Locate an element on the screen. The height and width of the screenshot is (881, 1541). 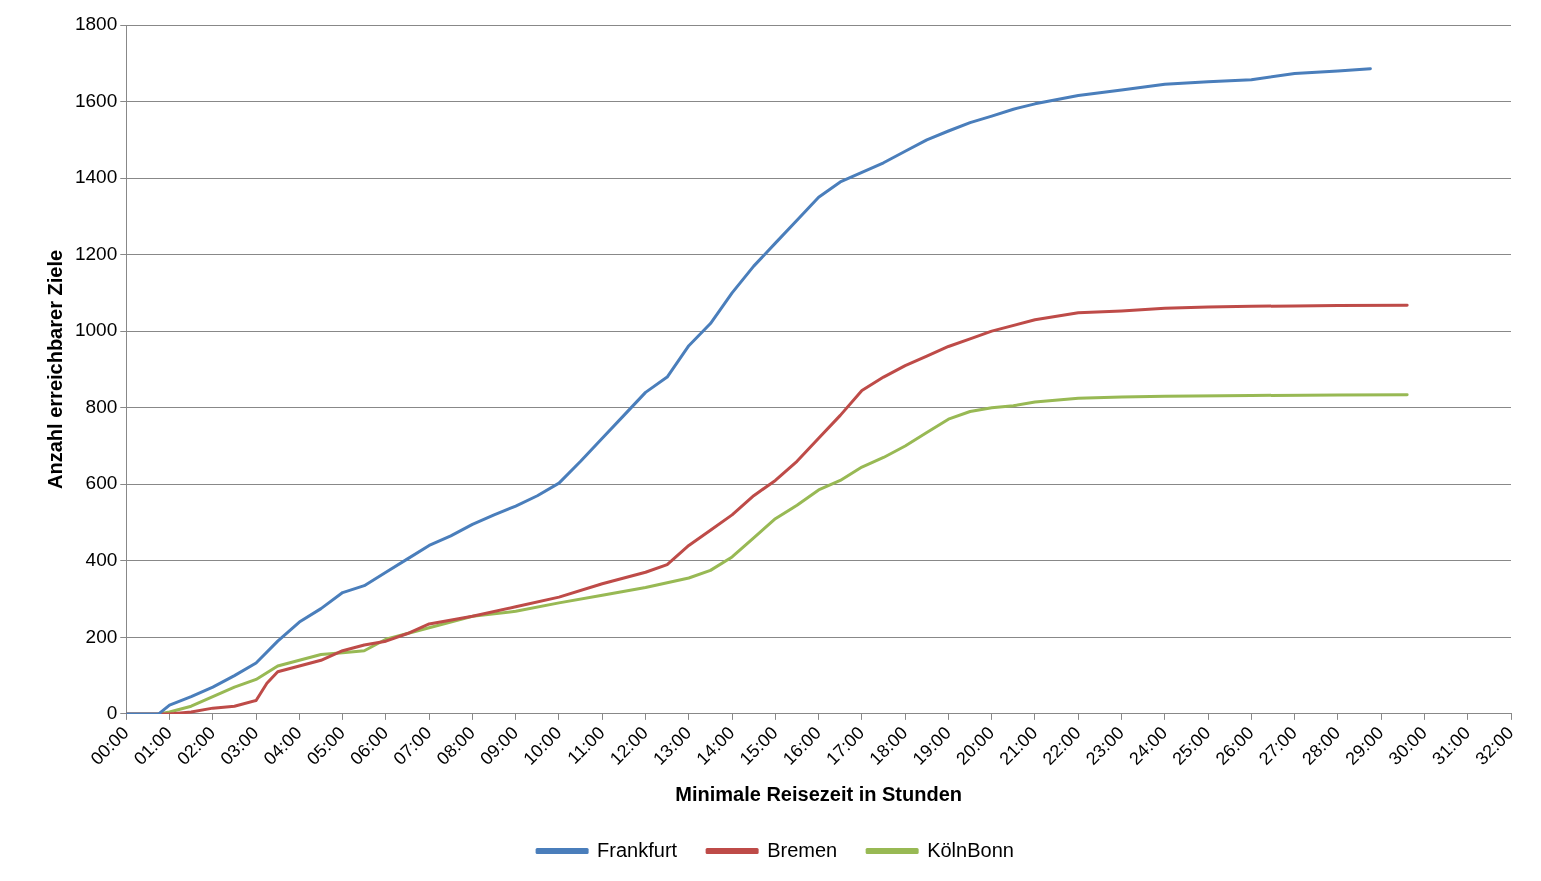
x-axis-title: Minimale Reisezeit in Stunden is located at coordinates (818, 793).